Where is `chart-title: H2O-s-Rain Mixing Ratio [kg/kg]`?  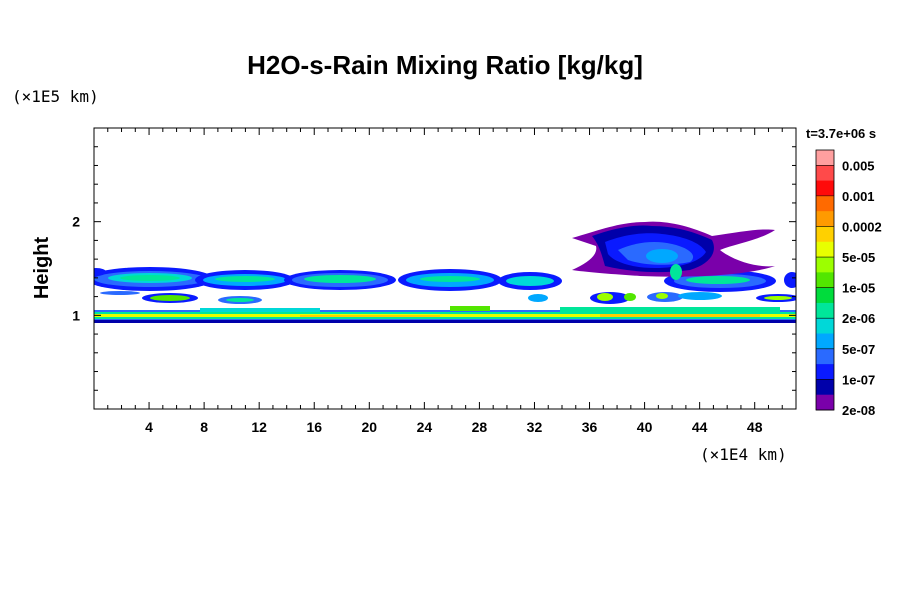 chart-title: H2O-s-Rain Mixing Ratio [kg/kg] is located at coordinates (445, 65).